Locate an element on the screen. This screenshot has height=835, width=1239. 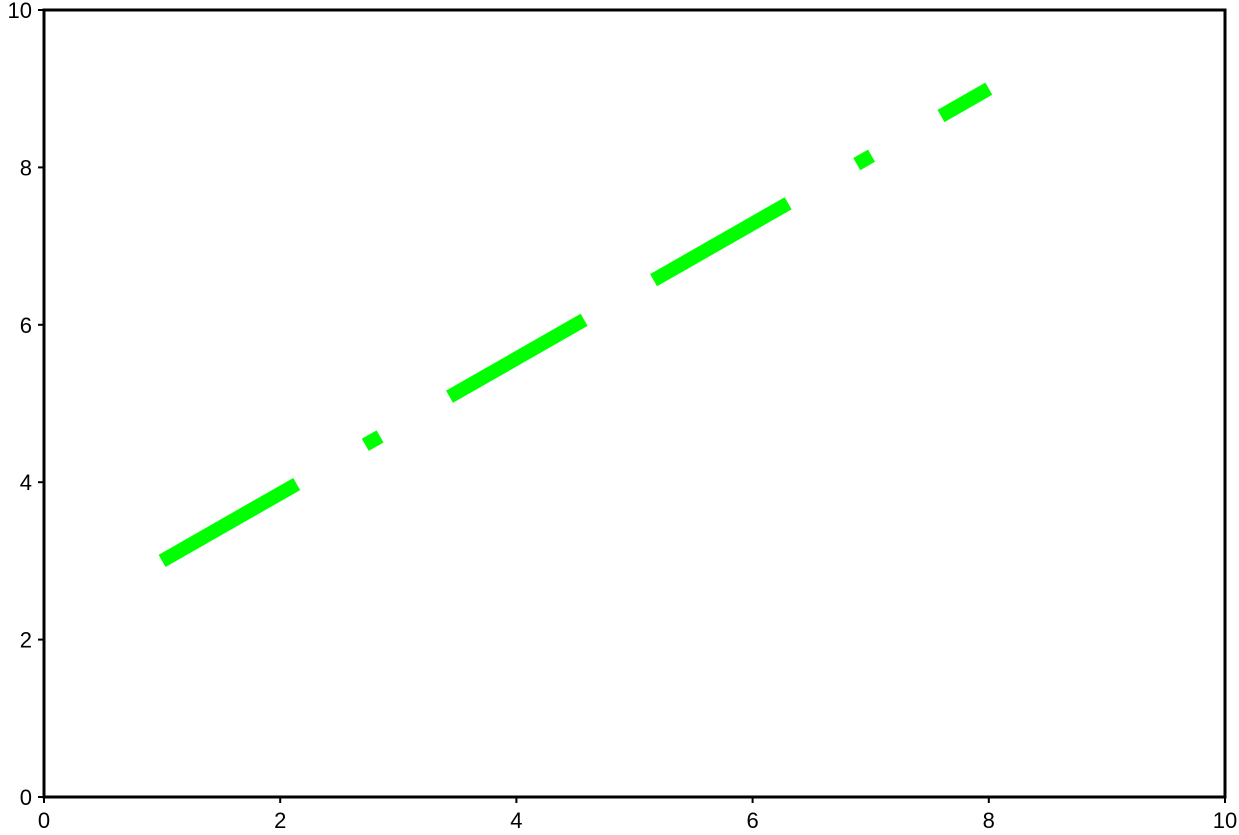
x-tick-label: 10 is located at coordinates (1225, 820).